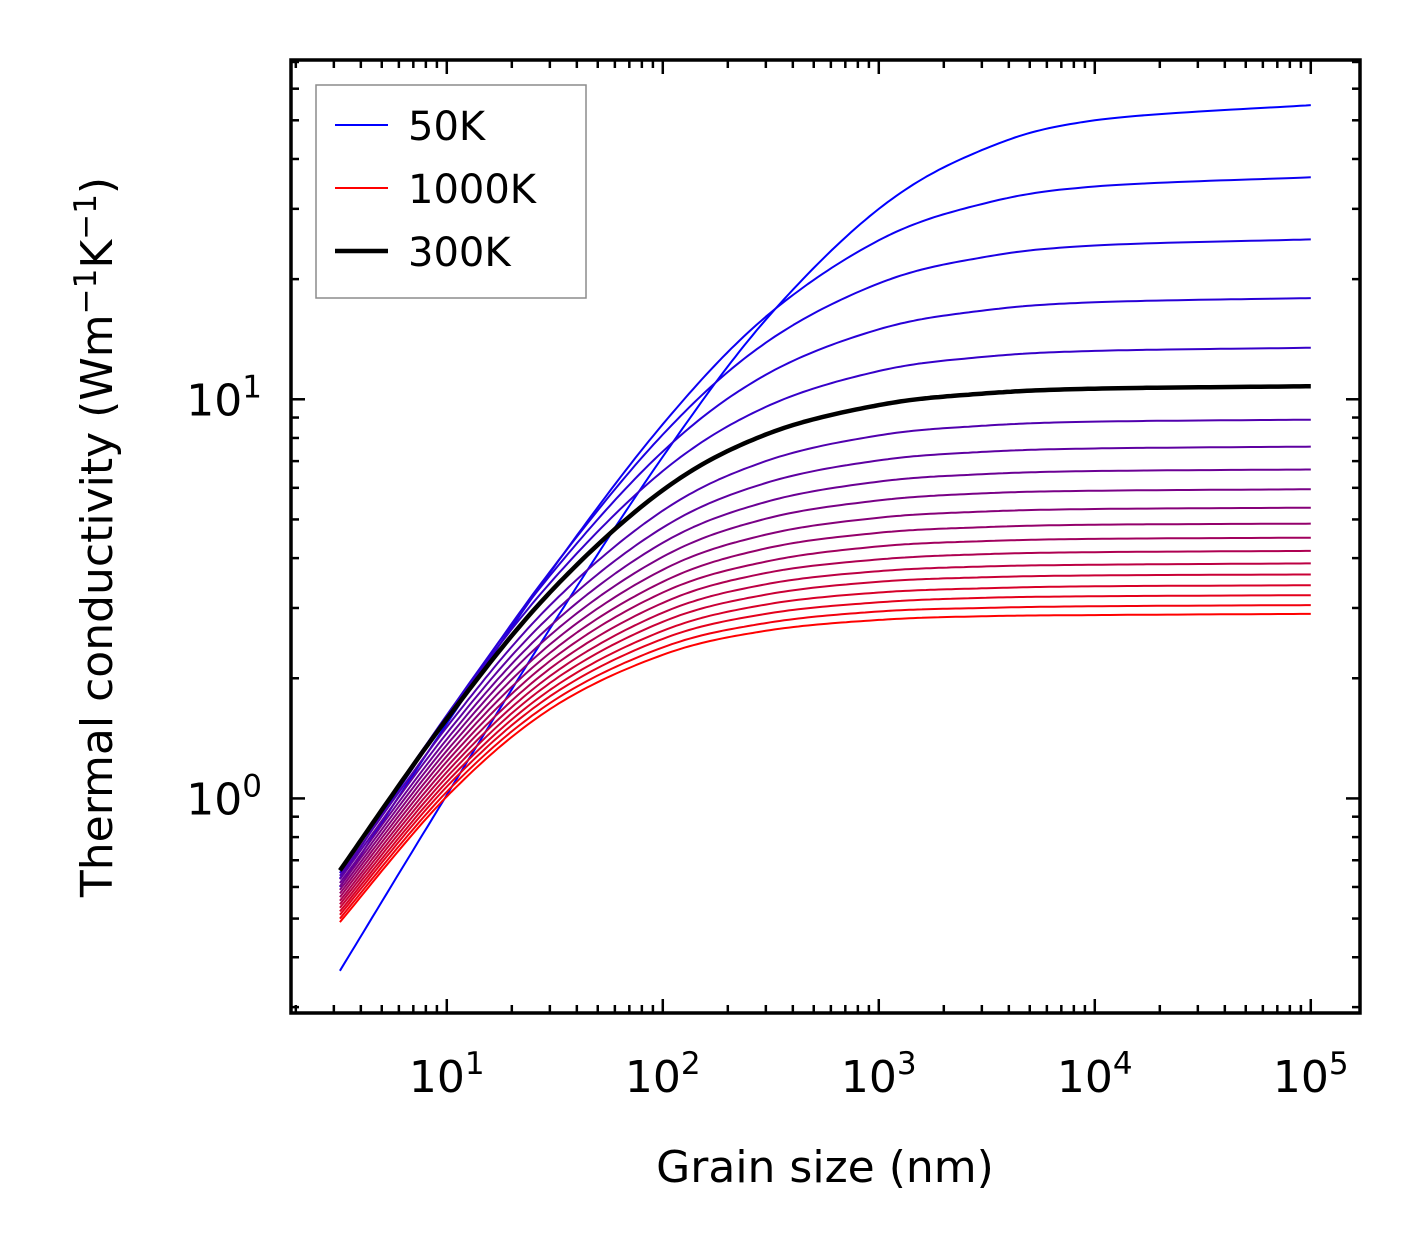  What do you see at coordinates (447, 1074) in the screenshot?
I see `x-tick-label: 101` at bounding box center [447, 1074].